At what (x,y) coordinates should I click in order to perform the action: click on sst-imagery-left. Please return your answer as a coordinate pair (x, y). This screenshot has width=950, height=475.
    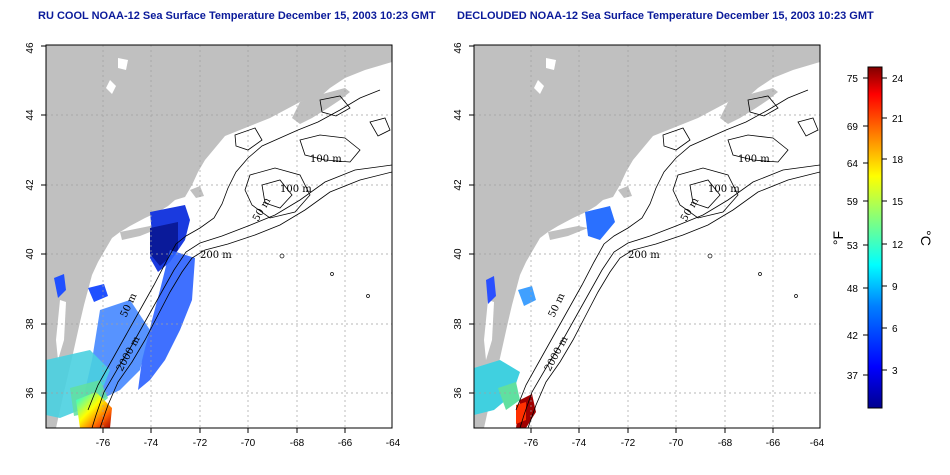
    Looking at the image, I should click on (120, 316).